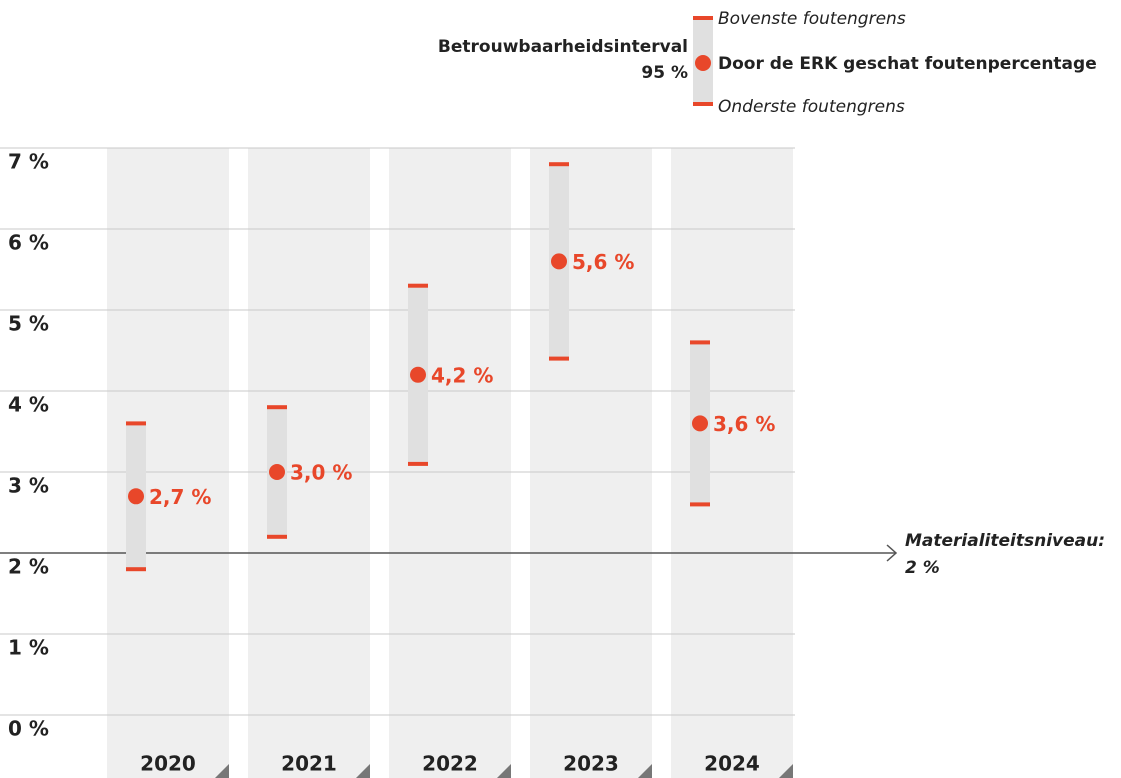 This screenshot has width=1121, height=778. I want to click on legend-label: Onderste foutengrens, so click(811, 107).